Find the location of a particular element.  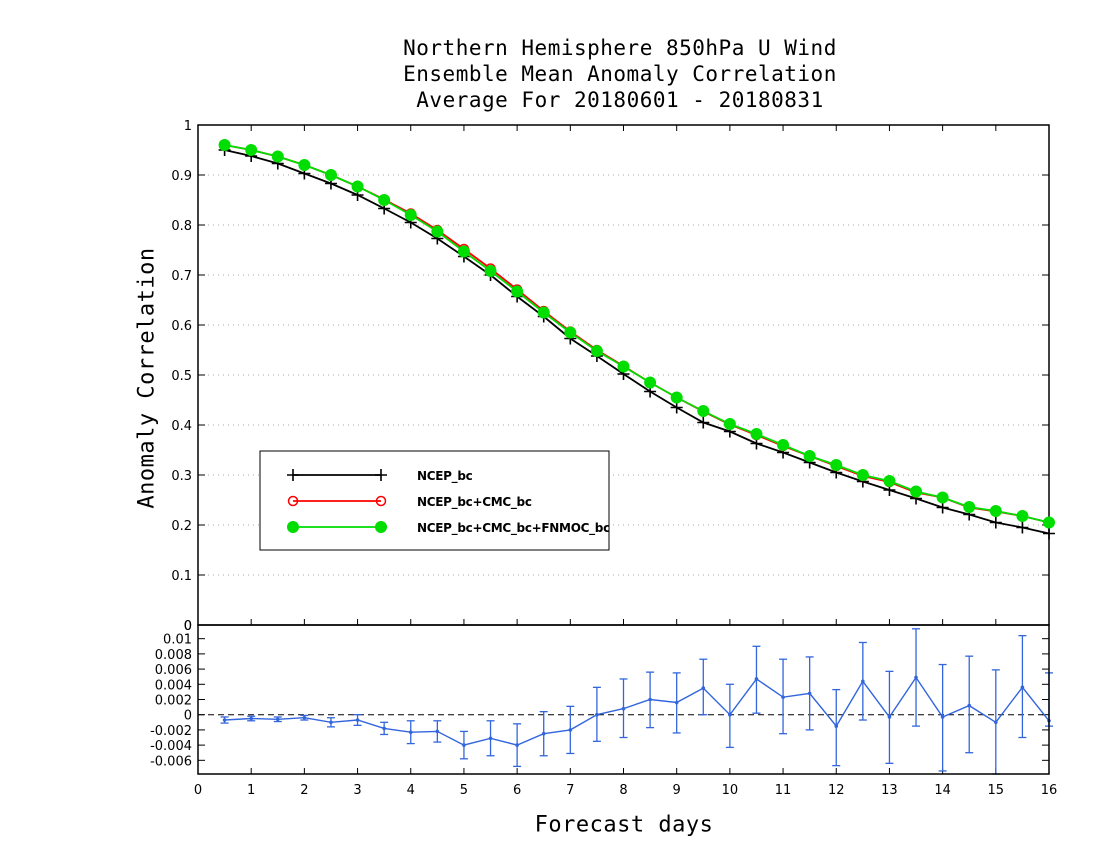

difference-y-tick-label: 0.01 is located at coordinates (177, 640).